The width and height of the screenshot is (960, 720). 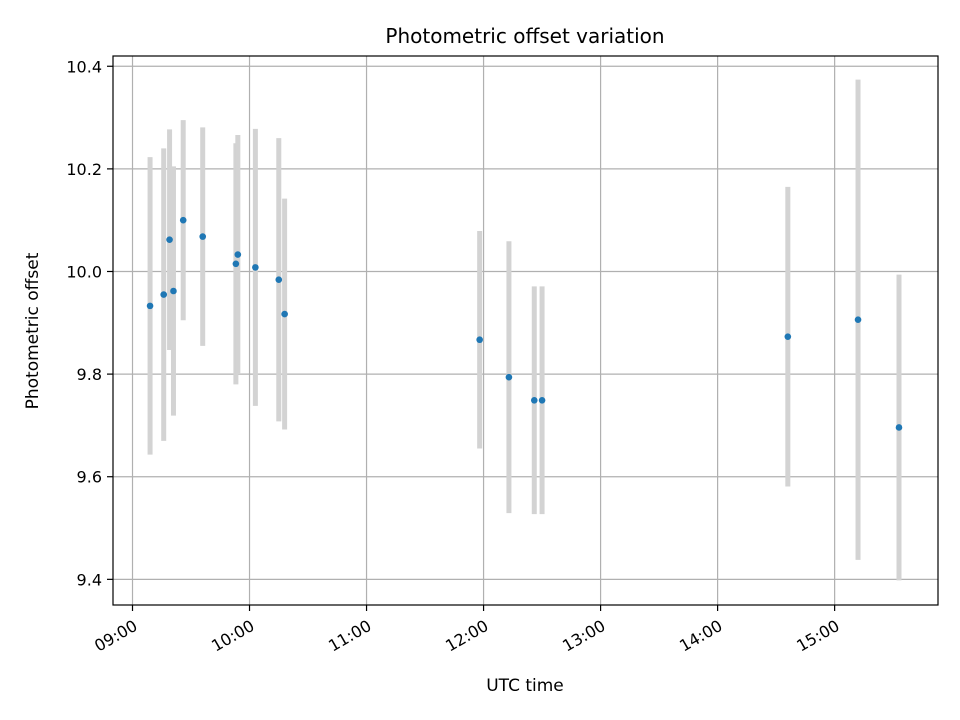 I want to click on x-tick-label: 13:00, so click(x=583, y=636).